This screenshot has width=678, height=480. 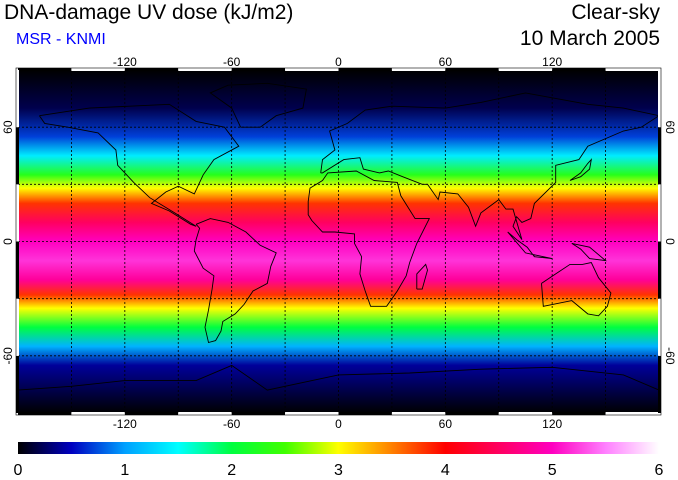 What do you see at coordinates (125, 424) in the screenshot?
I see `lon-tick-label-bottom: -120` at bounding box center [125, 424].